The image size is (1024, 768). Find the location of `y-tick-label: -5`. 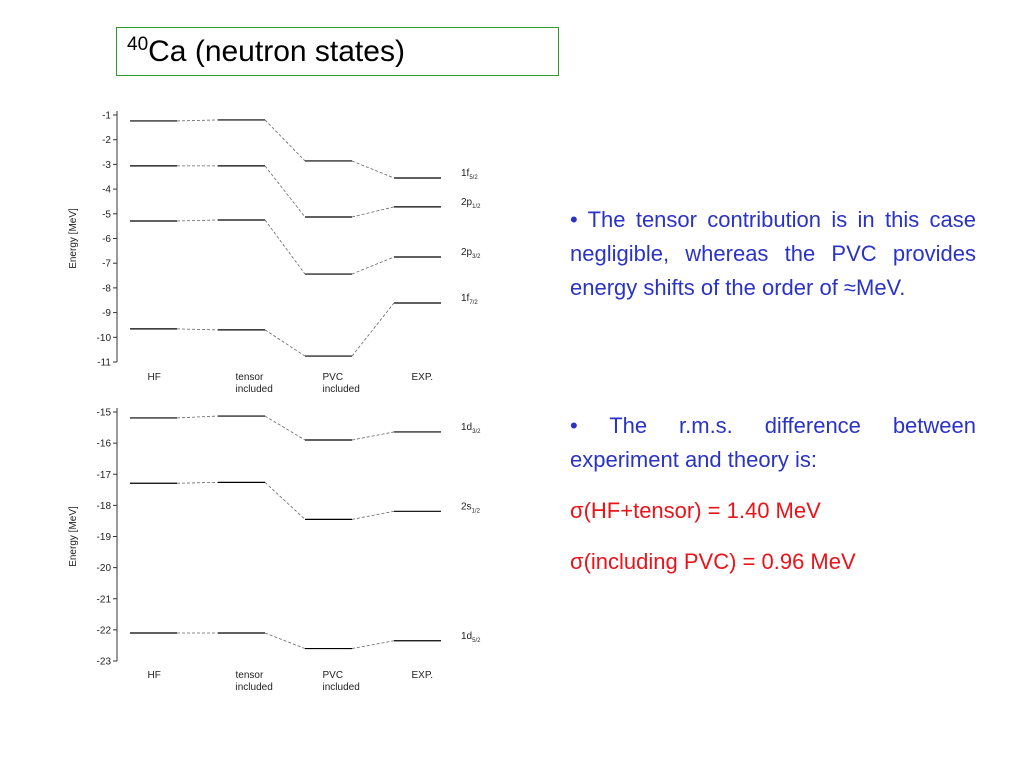

y-tick-label: -5 is located at coordinates (106, 214).